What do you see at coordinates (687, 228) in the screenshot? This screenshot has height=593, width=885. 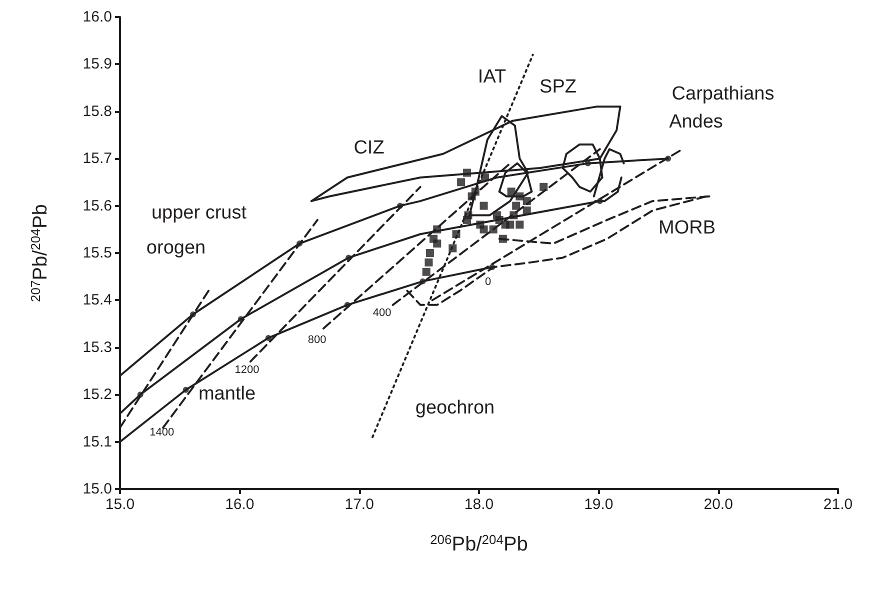 I see `annotation: MORB` at bounding box center [687, 228].